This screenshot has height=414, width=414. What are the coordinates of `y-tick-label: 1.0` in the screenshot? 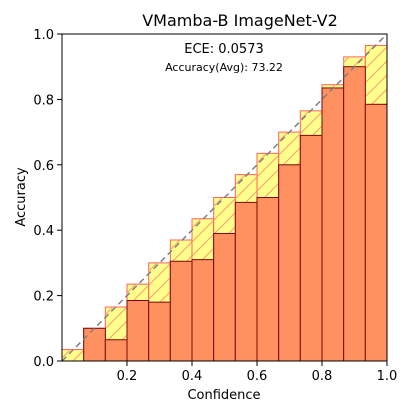 It's located at (43, 35).